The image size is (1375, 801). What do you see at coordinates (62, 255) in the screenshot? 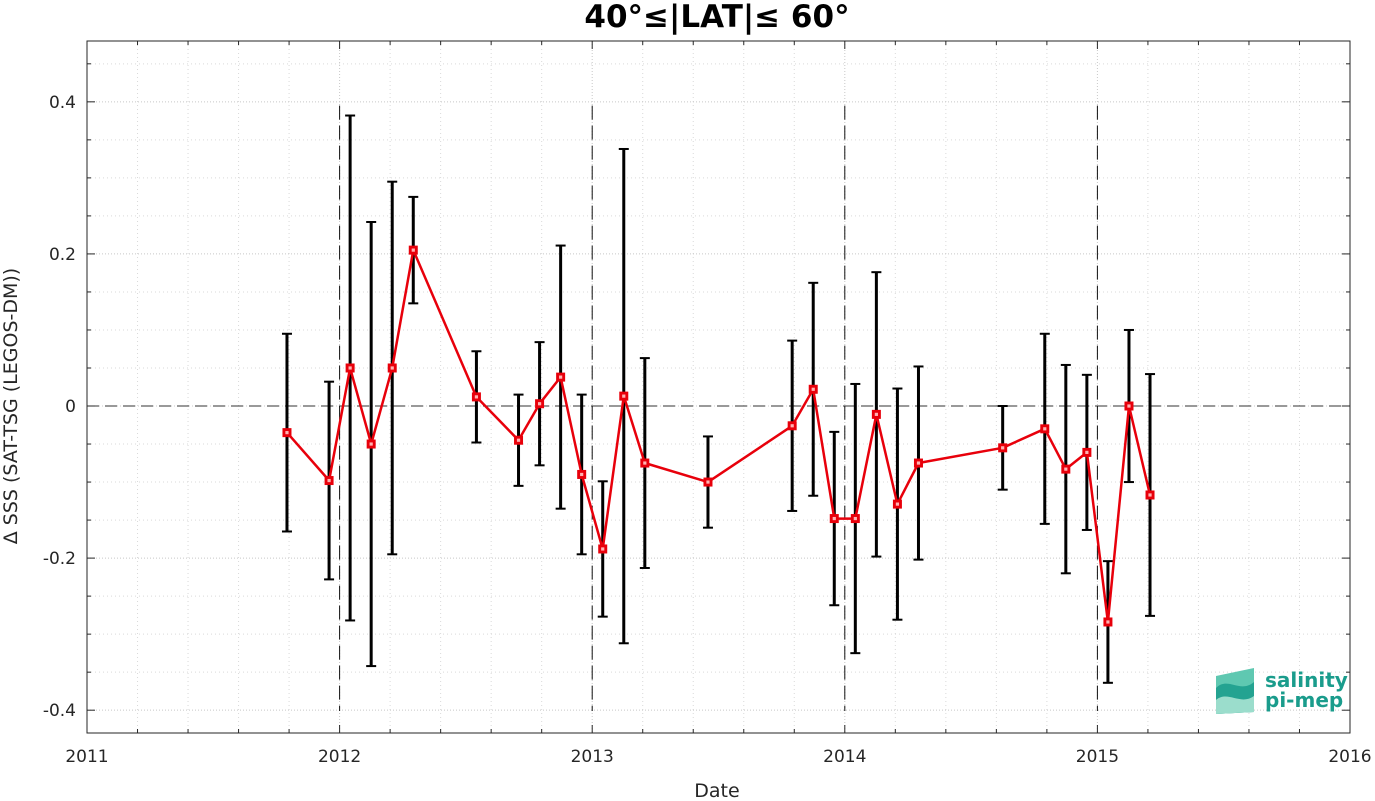
I see `y-tick-label: 0.2` at bounding box center [62, 255].